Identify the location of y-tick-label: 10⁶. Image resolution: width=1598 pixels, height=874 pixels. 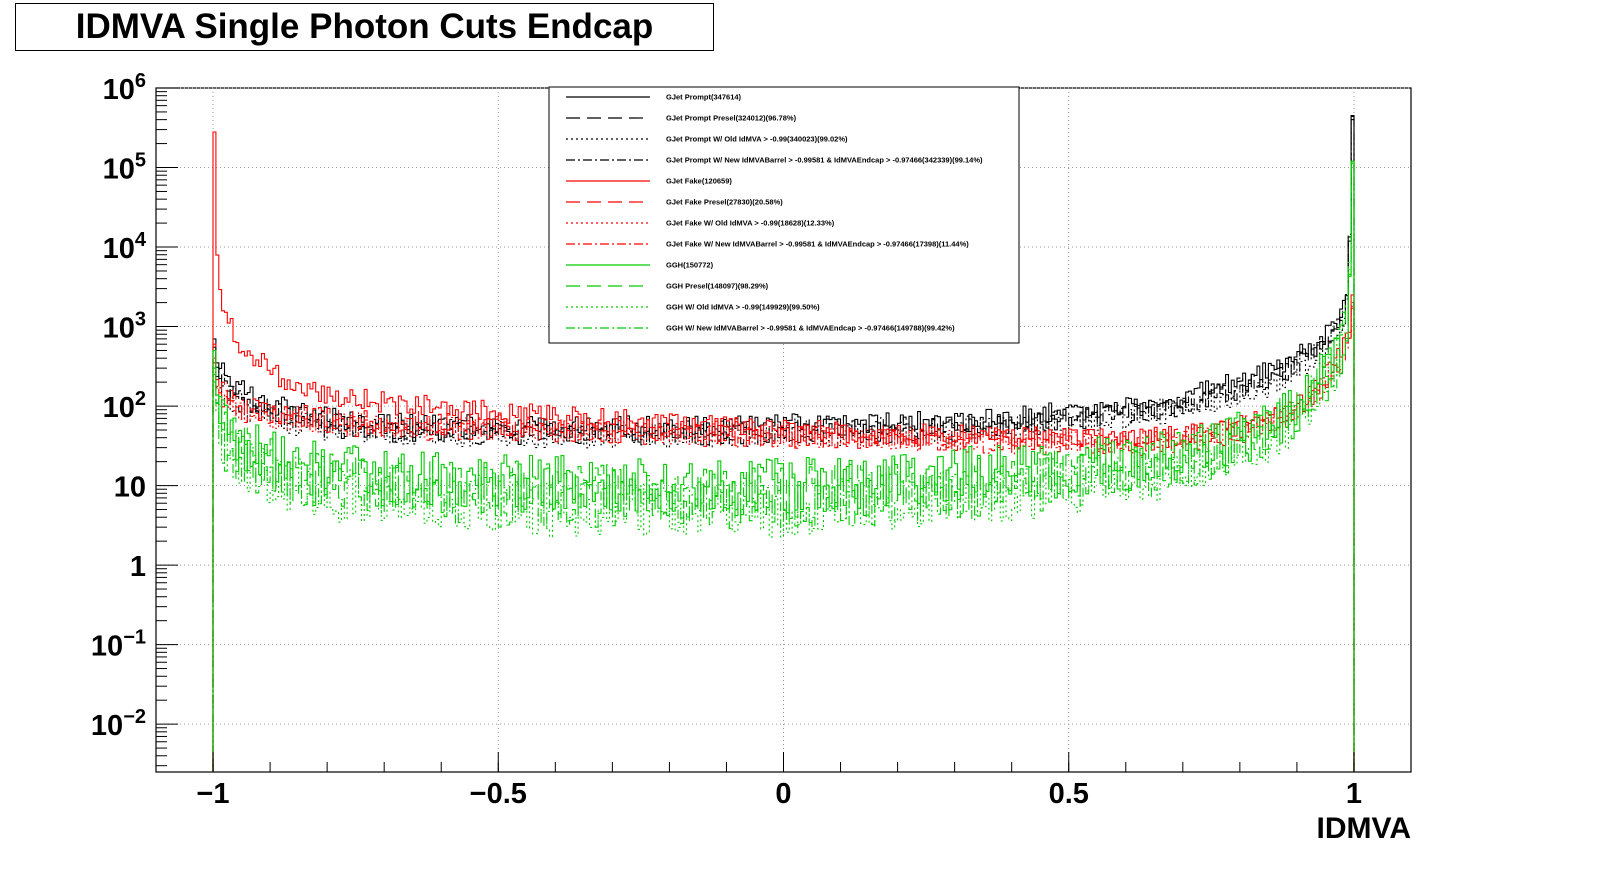
(124, 88).